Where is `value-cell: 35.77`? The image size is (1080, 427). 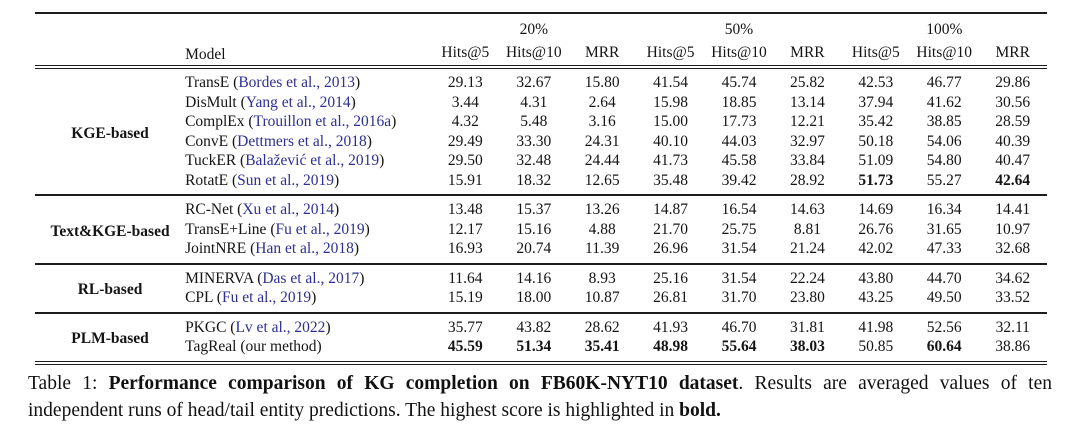
value-cell: 35.77 is located at coordinates (465, 327).